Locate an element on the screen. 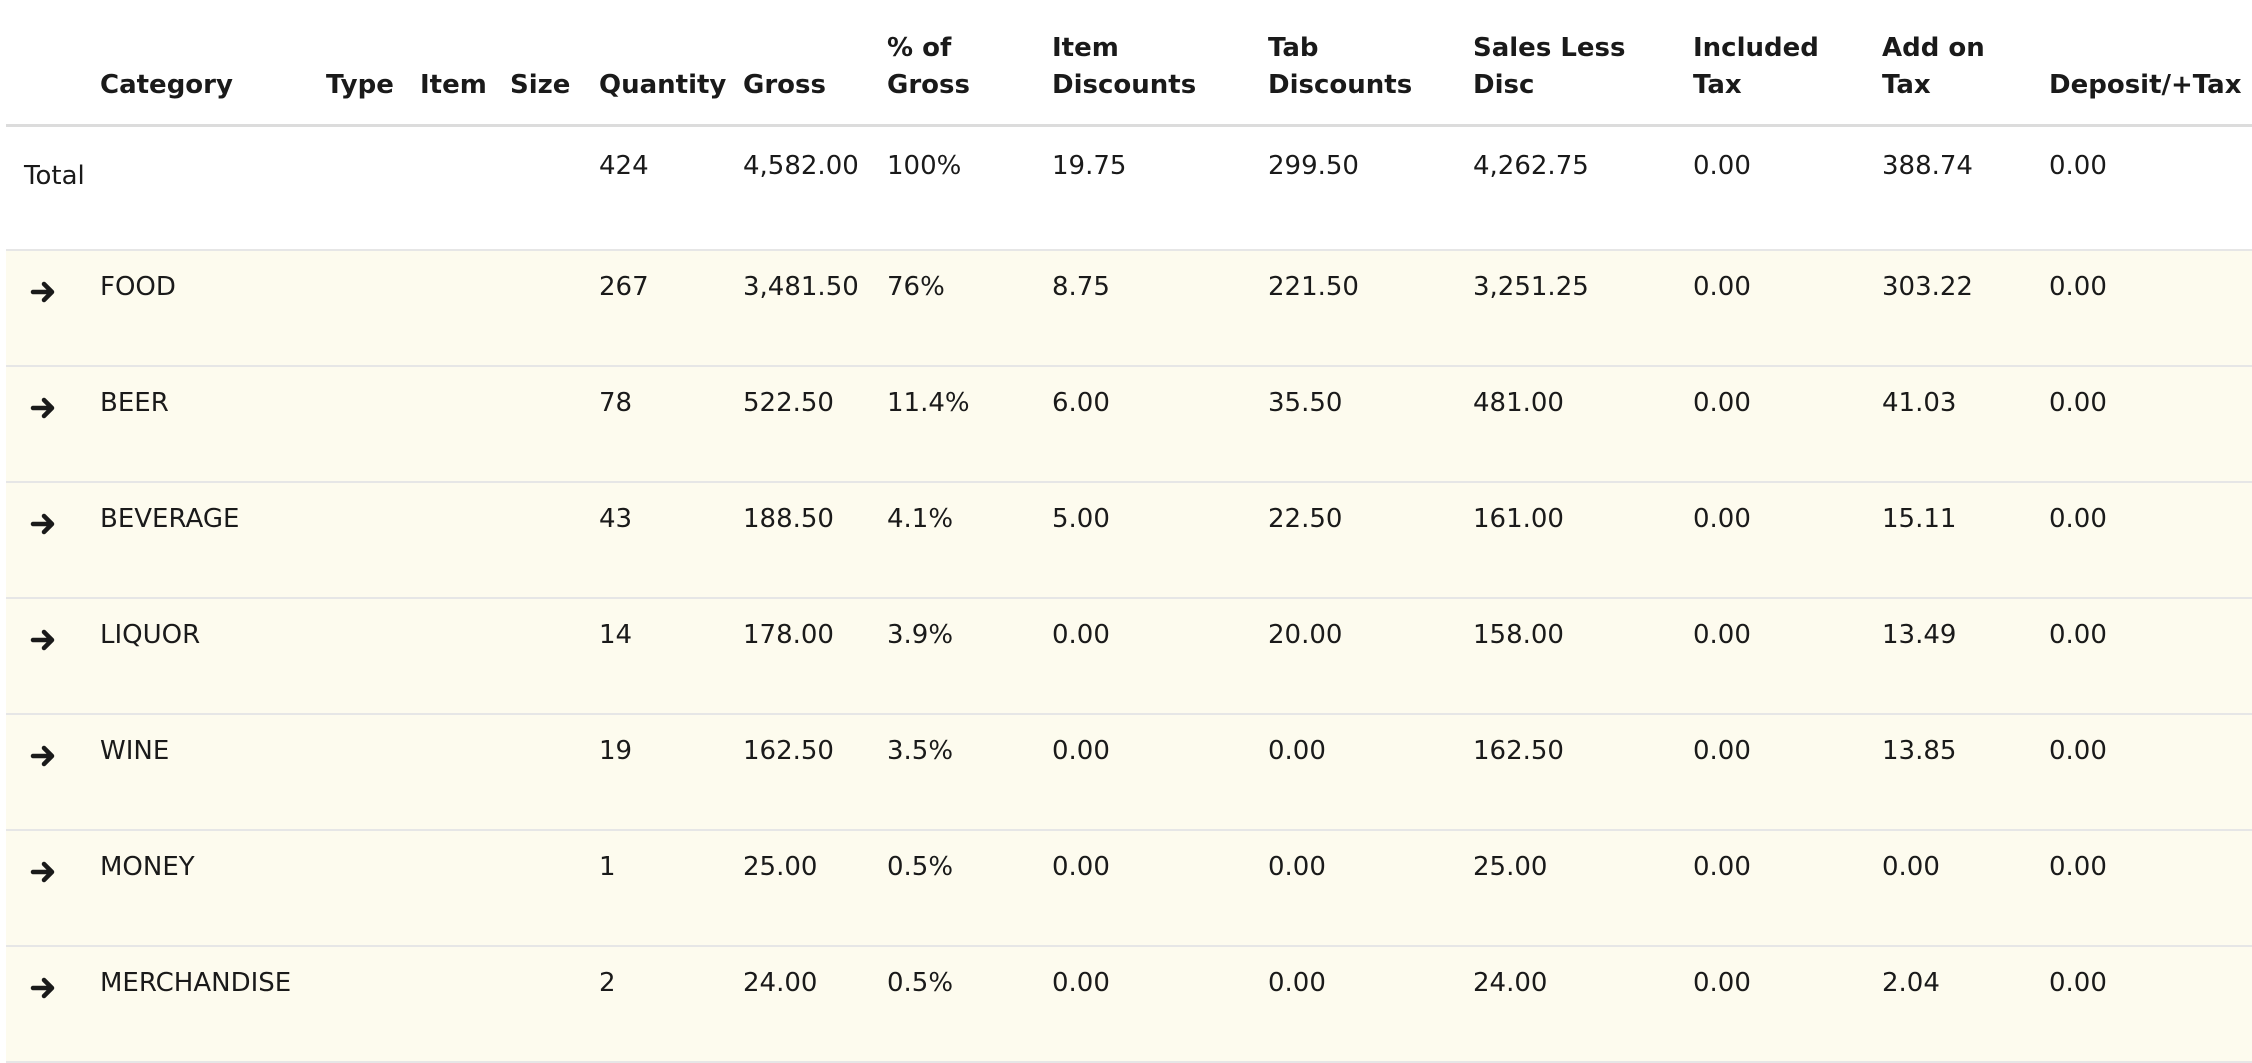 The width and height of the screenshot is (2252, 1063). header-item: Item is located at coordinates (465, 63).